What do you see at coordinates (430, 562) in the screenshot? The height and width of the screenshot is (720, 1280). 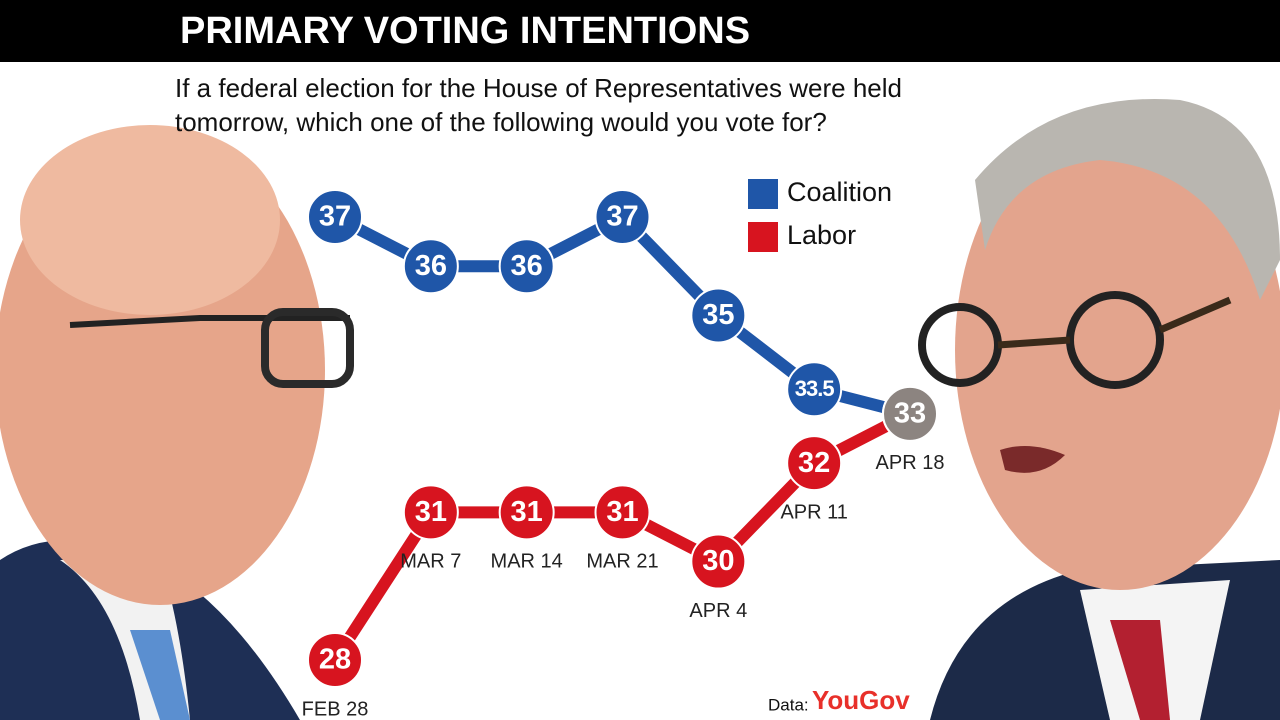 I see `x-tick-label: MAR 7` at bounding box center [430, 562].